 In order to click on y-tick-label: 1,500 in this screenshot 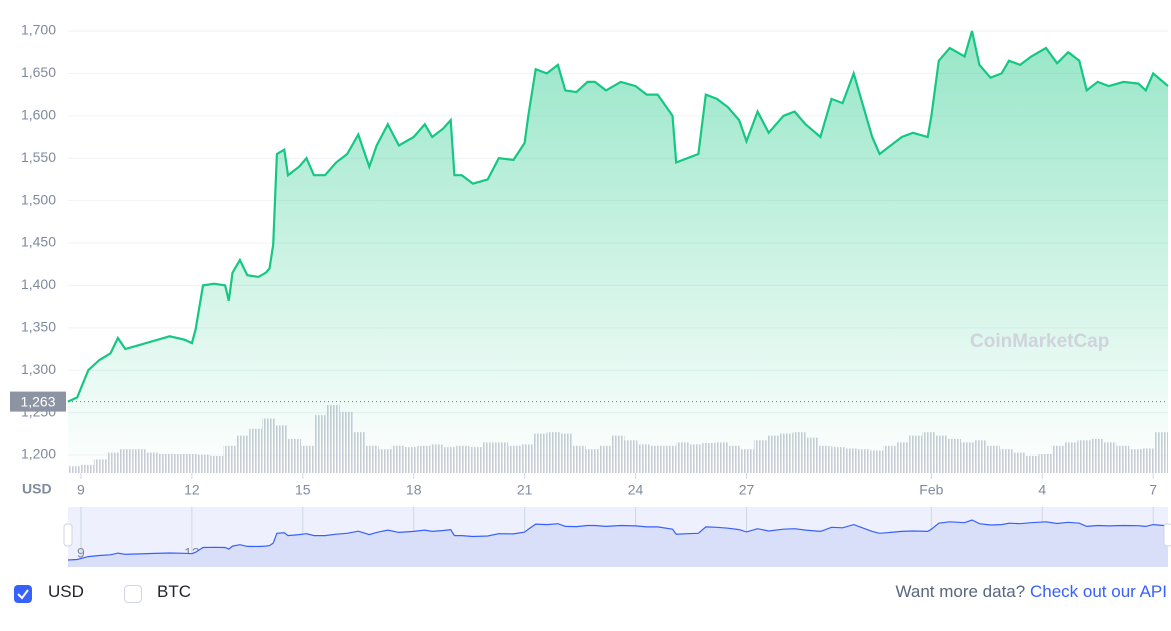, I will do `click(38, 199)`.